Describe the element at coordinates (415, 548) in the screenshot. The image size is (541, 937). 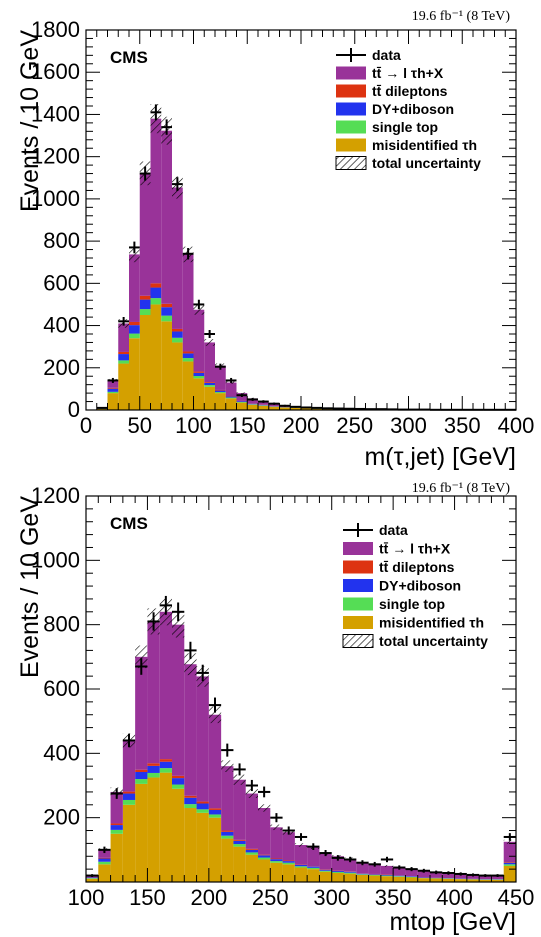
I see `legend-label: tt̄ → l τh+X` at that location.